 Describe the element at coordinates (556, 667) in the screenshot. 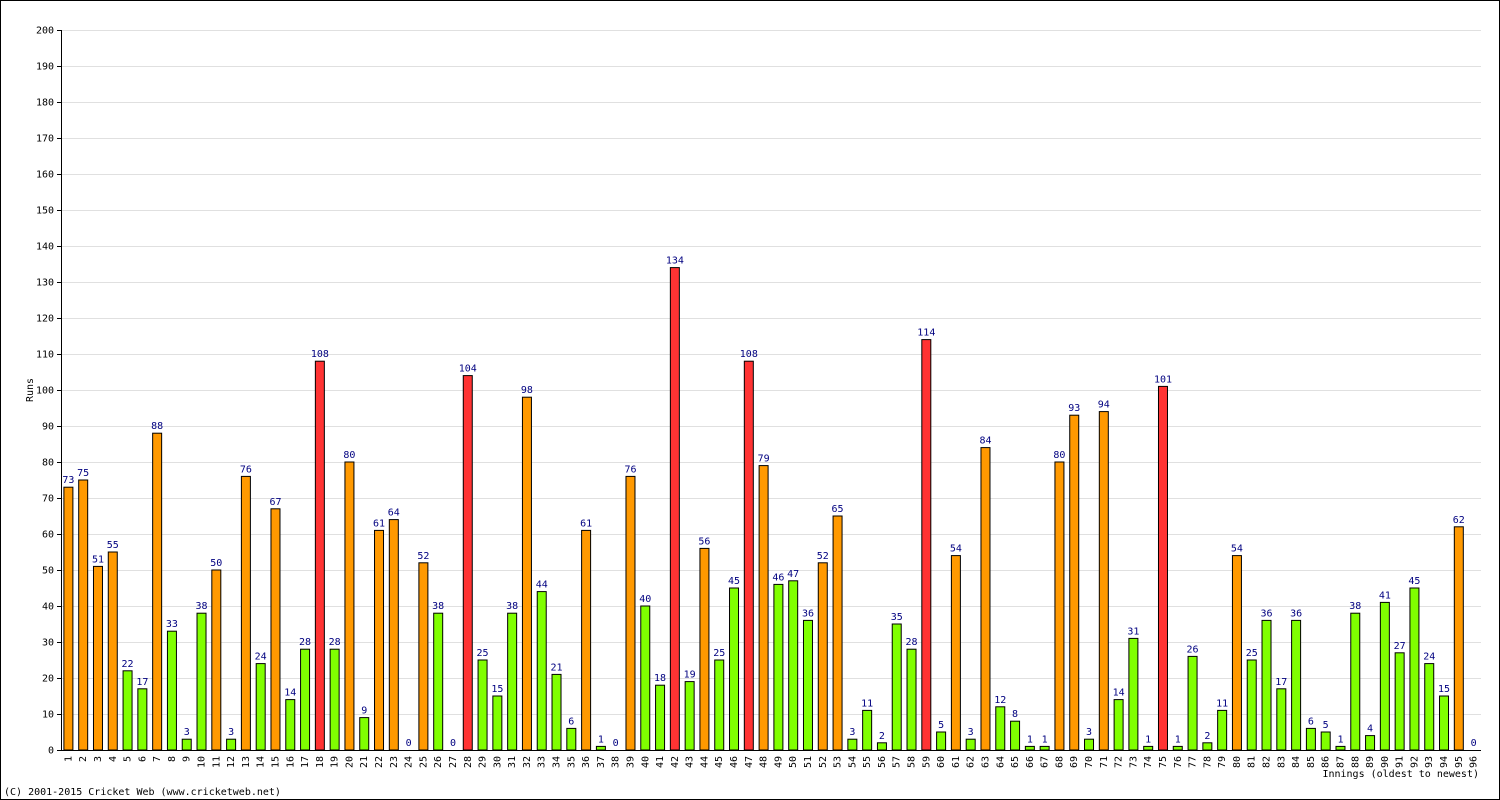

I see `data-label: 21` at that location.